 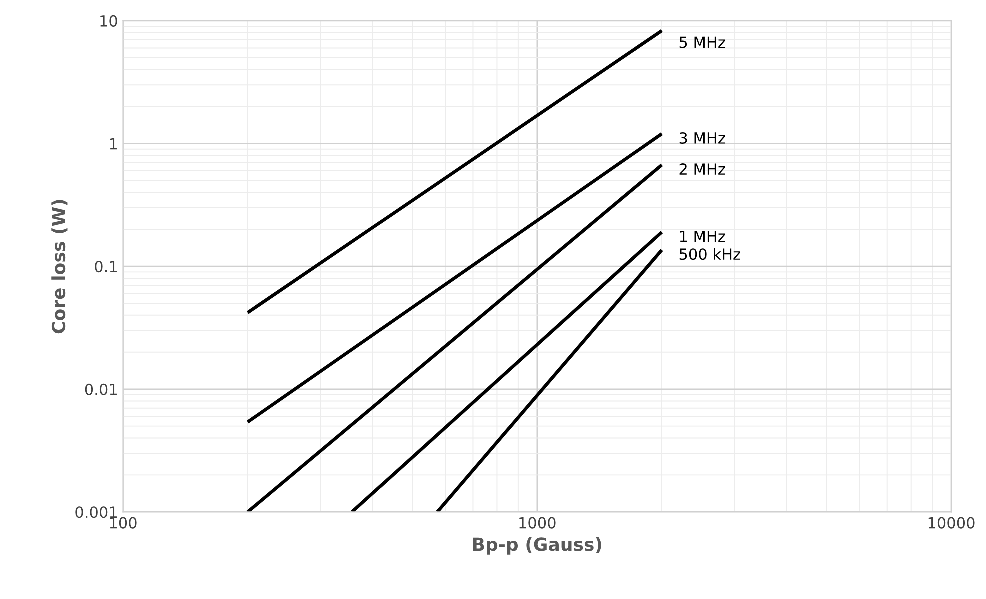 I want to click on y-tick-label: 0.01, so click(x=101, y=390).